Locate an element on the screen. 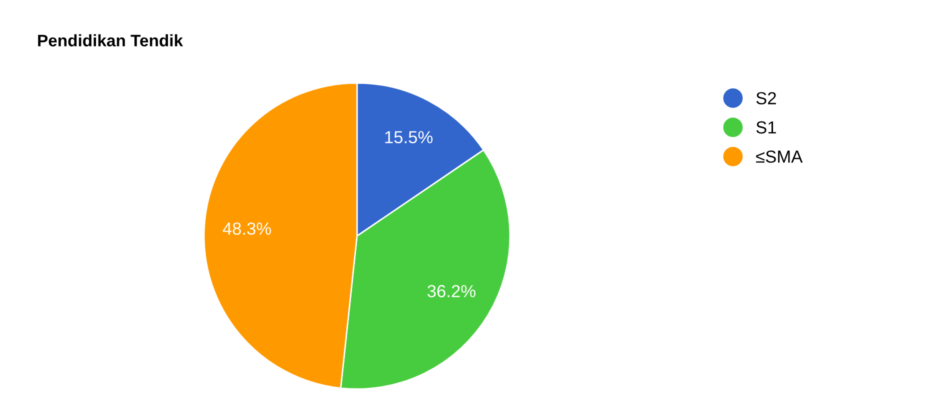 The width and height of the screenshot is (926, 420). legend-label: ≤SMA is located at coordinates (779, 156).